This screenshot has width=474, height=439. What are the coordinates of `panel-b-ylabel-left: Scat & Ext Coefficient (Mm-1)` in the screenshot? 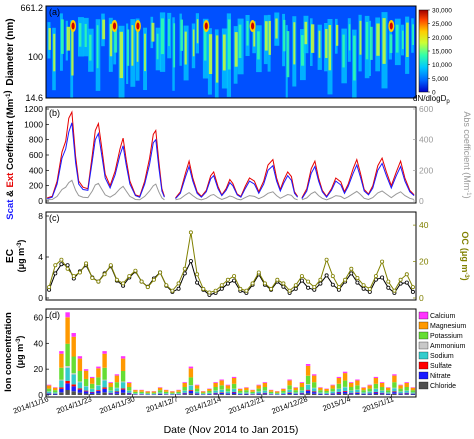 It's located at (9, 154).